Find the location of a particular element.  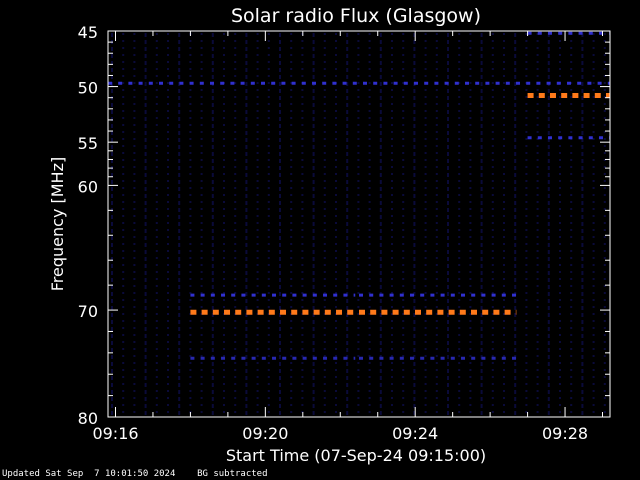

chart-title: Solar radio Flux (Glasgow) is located at coordinates (356, 16).